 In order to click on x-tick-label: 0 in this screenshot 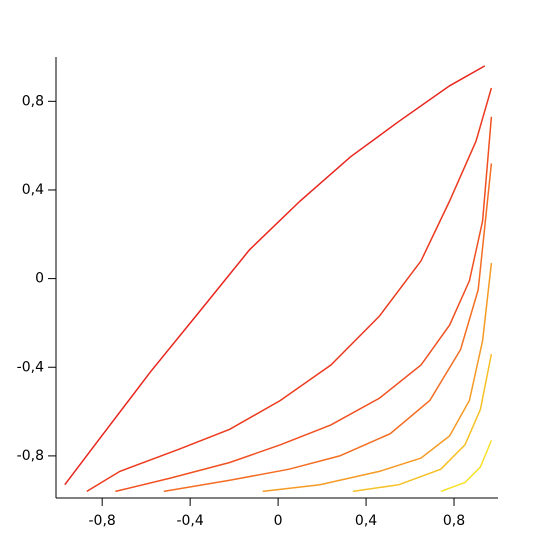, I will do `click(278, 521)`.